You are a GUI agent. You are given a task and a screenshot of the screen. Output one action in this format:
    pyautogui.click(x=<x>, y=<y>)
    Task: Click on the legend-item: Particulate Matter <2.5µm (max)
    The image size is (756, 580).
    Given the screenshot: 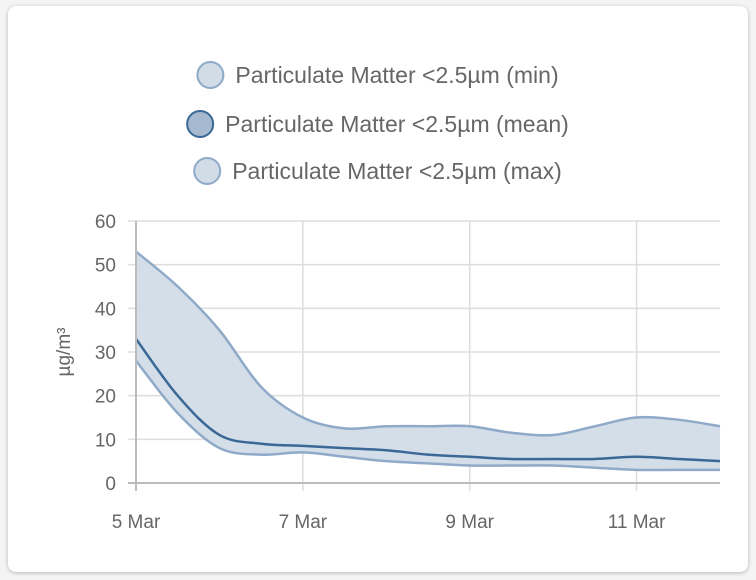 What is the action you would take?
    pyautogui.click(x=377, y=171)
    